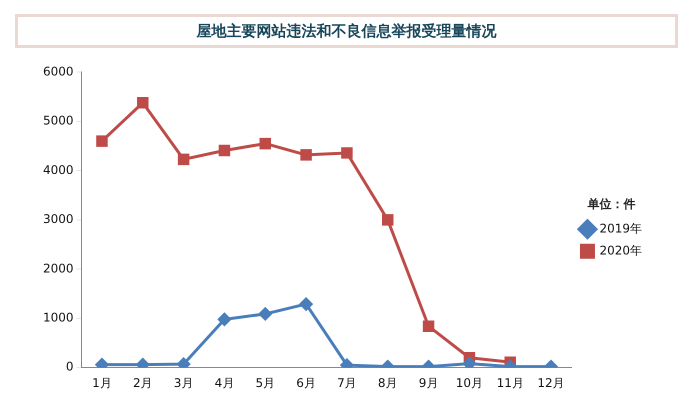 The width and height of the screenshot is (697, 406). What do you see at coordinates (58, 317) in the screenshot?
I see `y-tick-label: 1000` at bounding box center [58, 317].